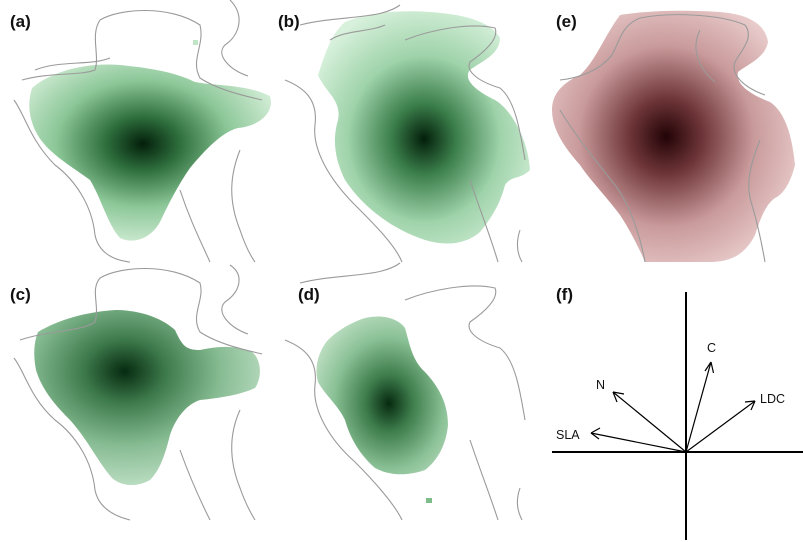  I want to click on vector-SLA-arrowhead, so click(595, 433).